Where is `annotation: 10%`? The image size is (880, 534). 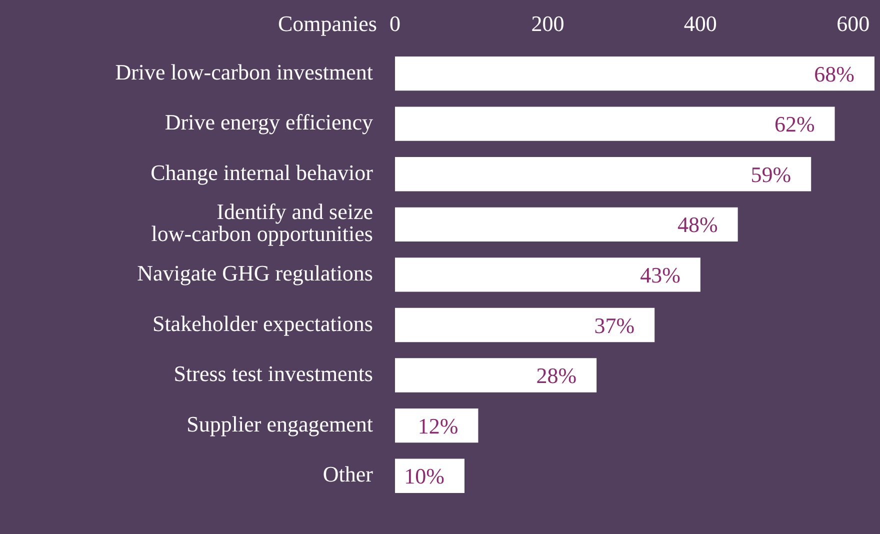
annotation: 10% is located at coordinates (424, 476).